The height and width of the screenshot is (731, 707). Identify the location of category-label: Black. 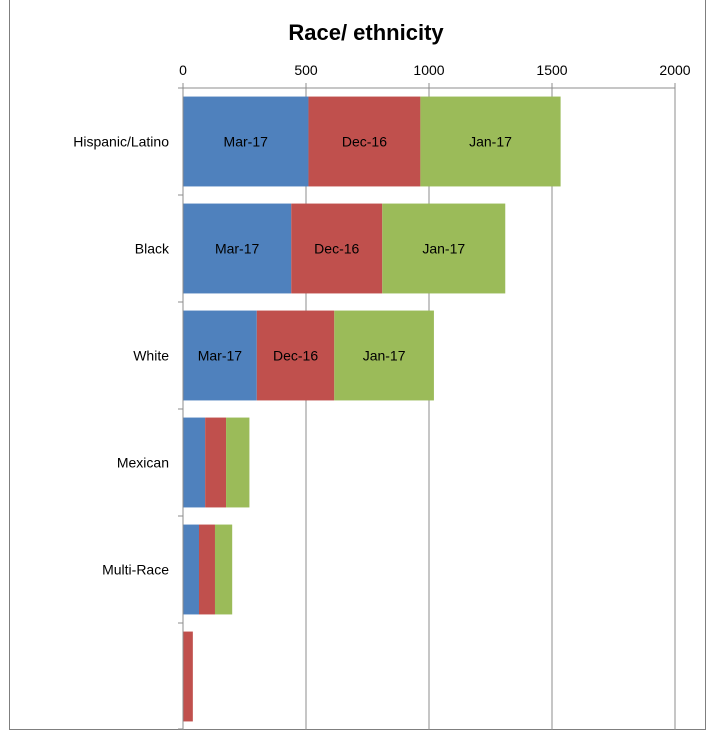
(152, 249).